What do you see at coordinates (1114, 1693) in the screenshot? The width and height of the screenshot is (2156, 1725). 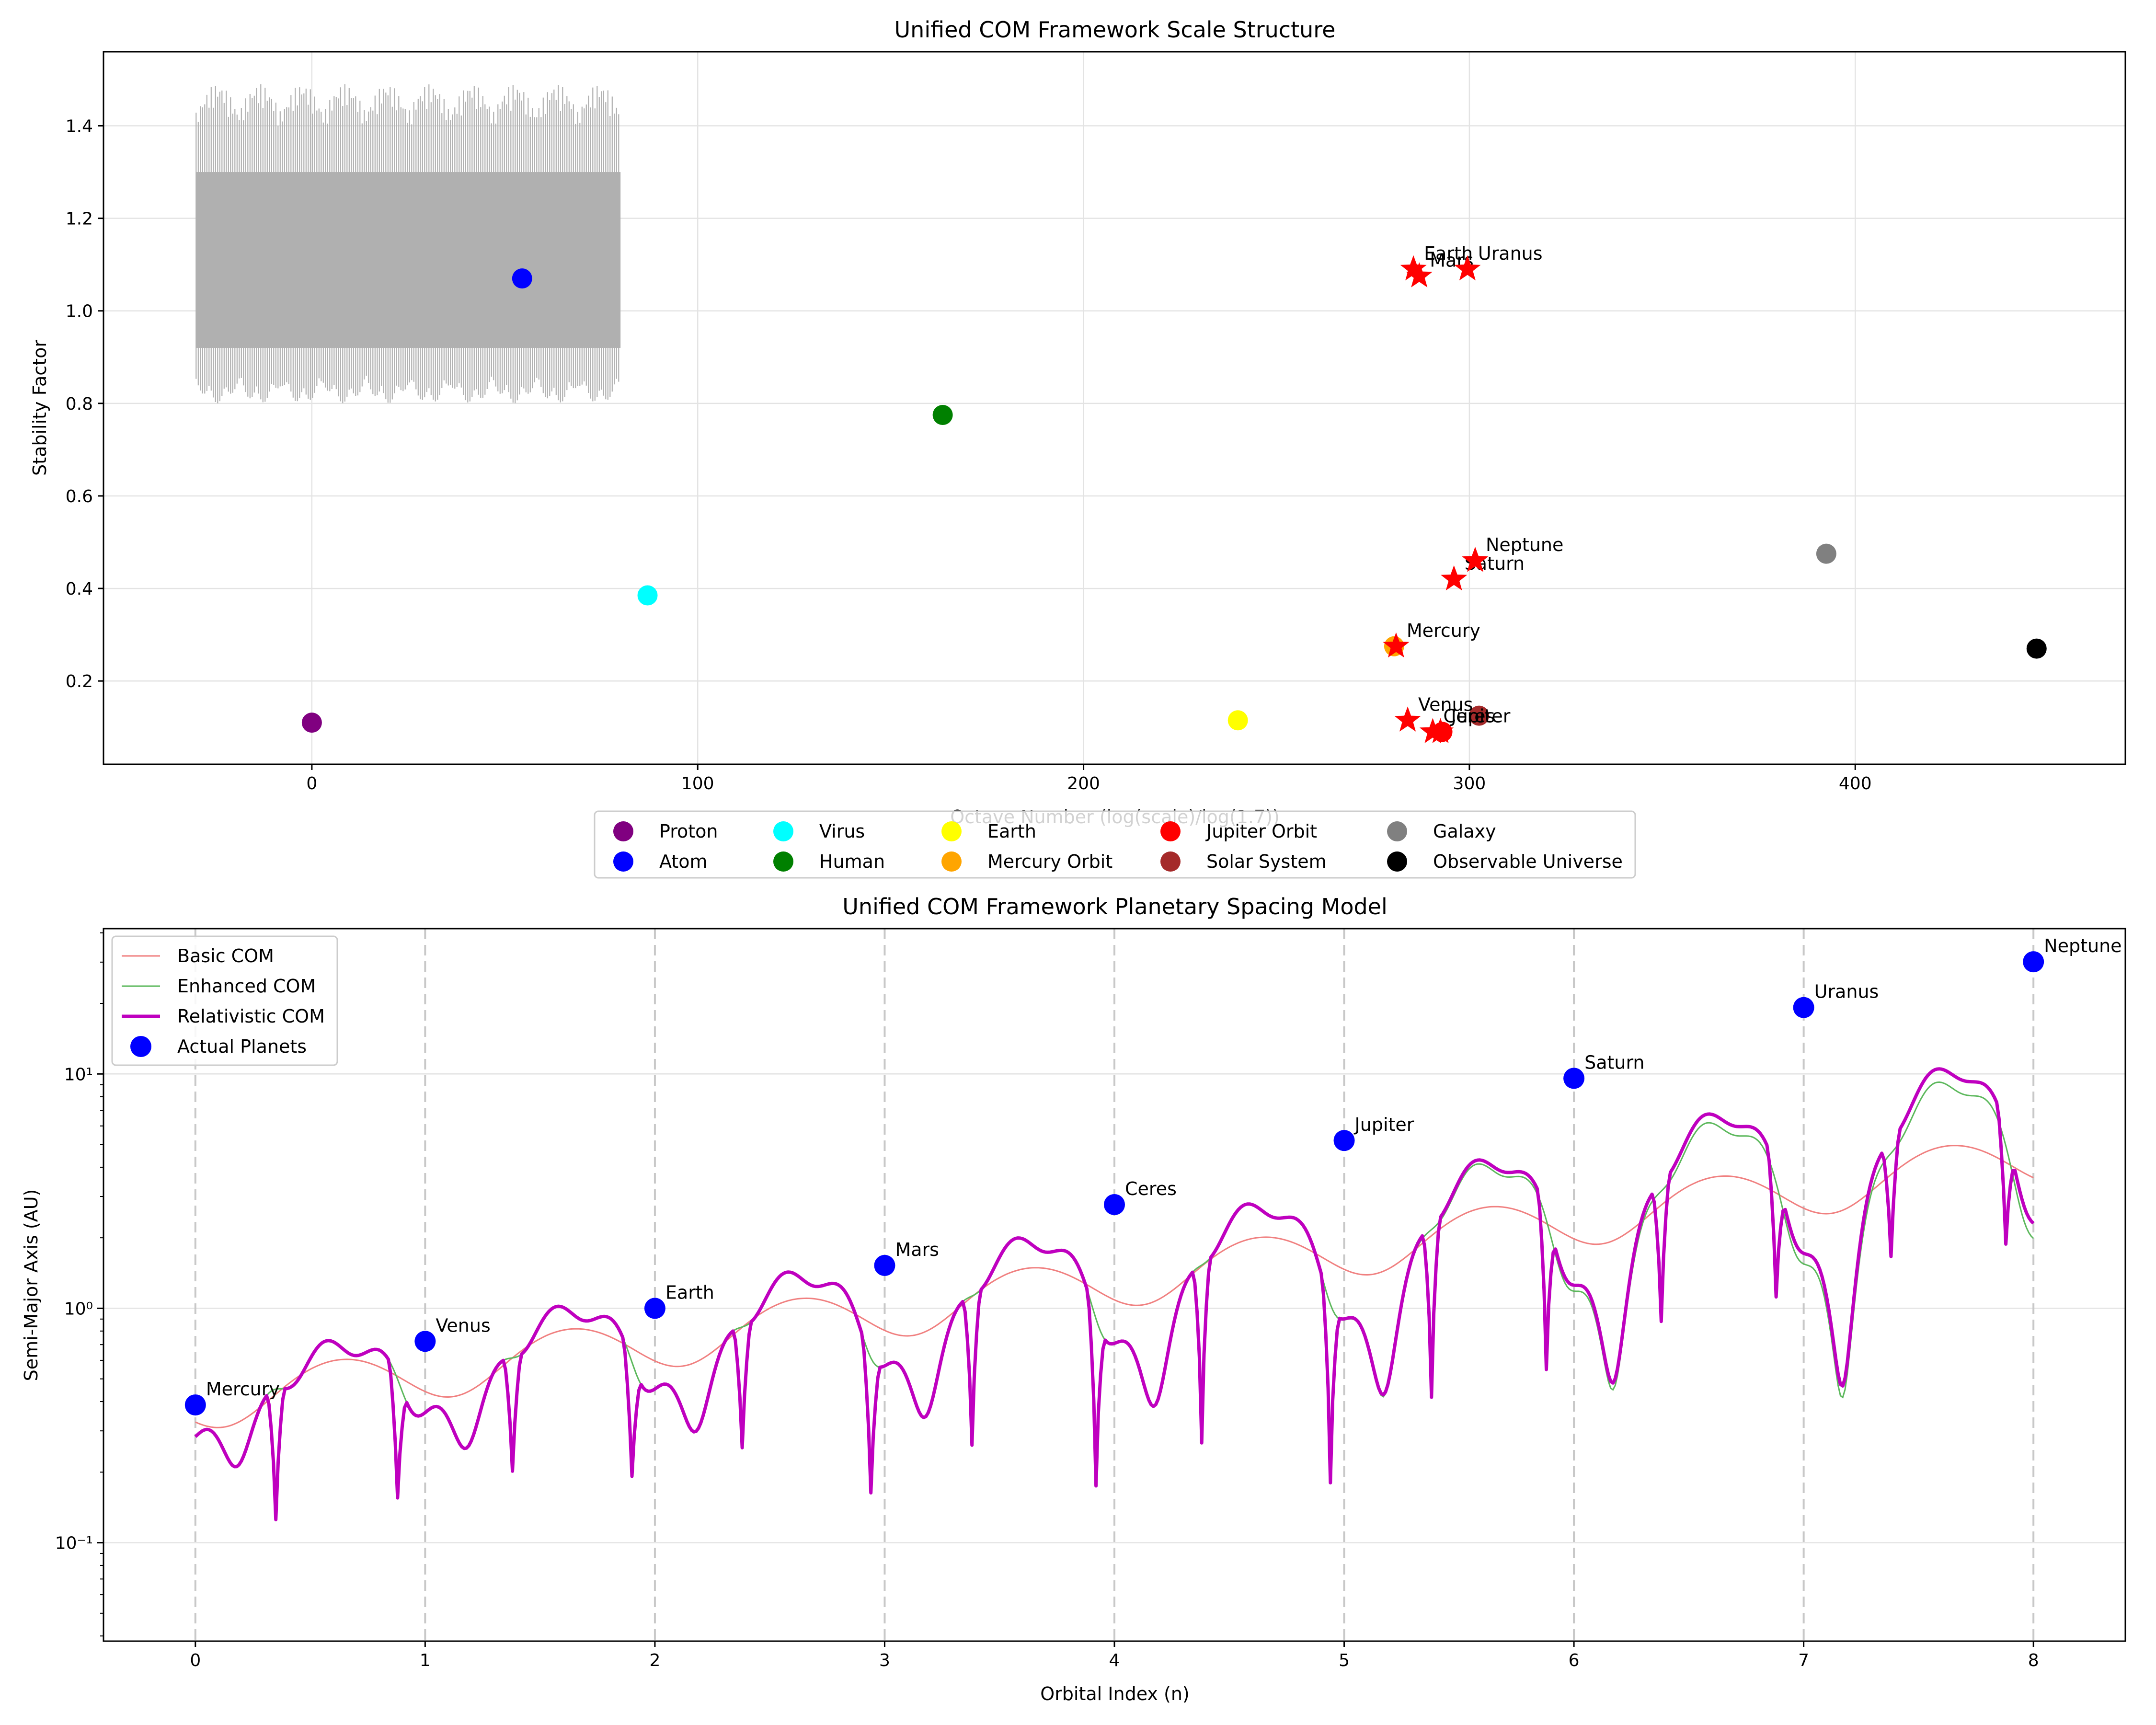 I see `bottom-x-axis-label: Orbital Index (n)` at bounding box center [1114, 1693].